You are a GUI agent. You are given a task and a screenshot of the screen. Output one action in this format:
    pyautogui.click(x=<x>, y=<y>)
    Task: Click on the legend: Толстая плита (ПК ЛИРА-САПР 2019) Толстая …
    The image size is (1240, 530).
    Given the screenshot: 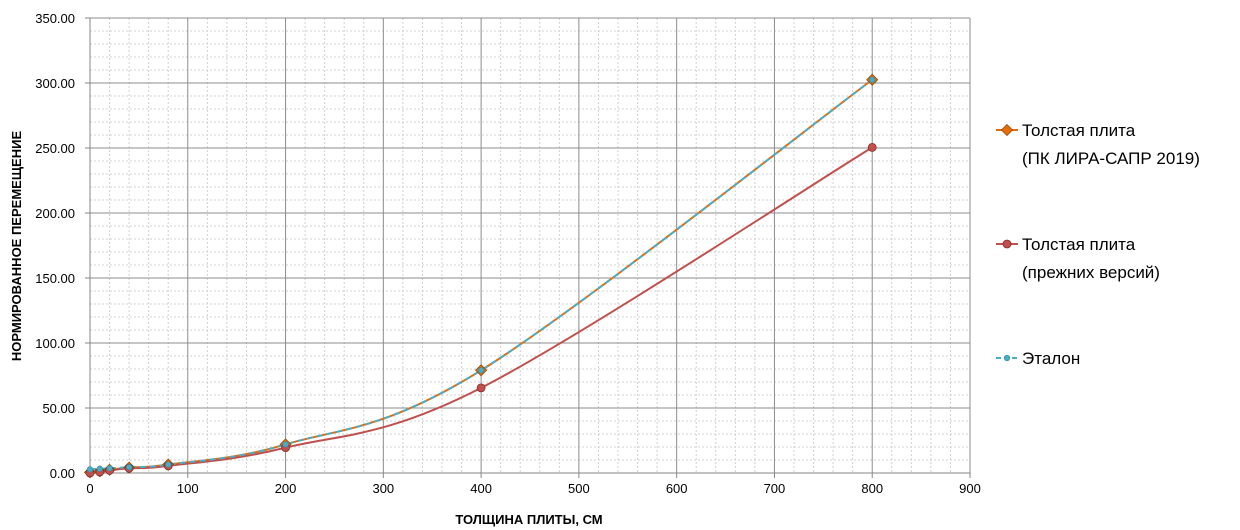 What is the action you would take?
    pyautogui.click(x=1098, y=244)
    